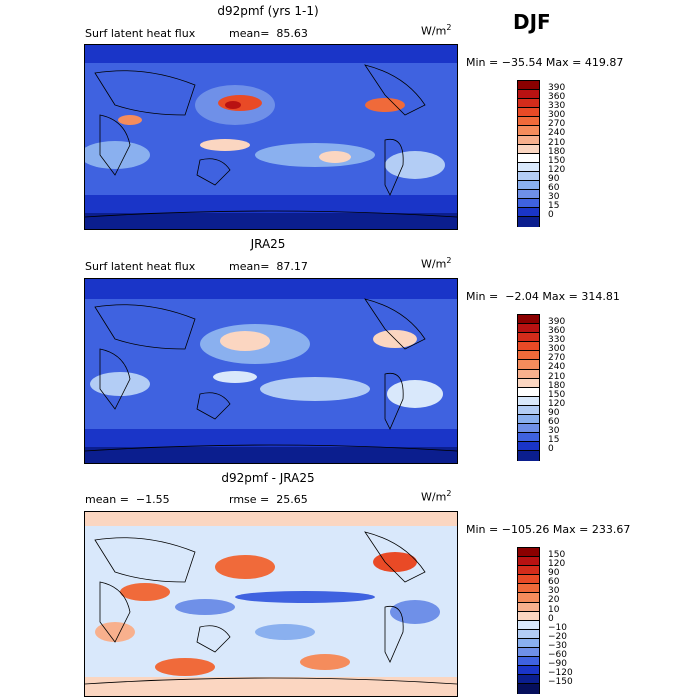 The width and height of the screenshot is (700, 700). What do you see at coordinates (557, 655) in the screenshot?
I see `colorbar-level: −60` at bounding box center [557, 655].